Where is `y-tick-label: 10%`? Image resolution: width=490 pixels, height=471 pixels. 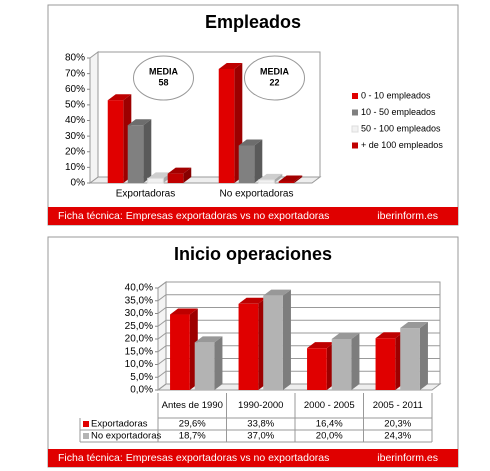 y-tick-label: 10% is located at coordinates (75, 167).